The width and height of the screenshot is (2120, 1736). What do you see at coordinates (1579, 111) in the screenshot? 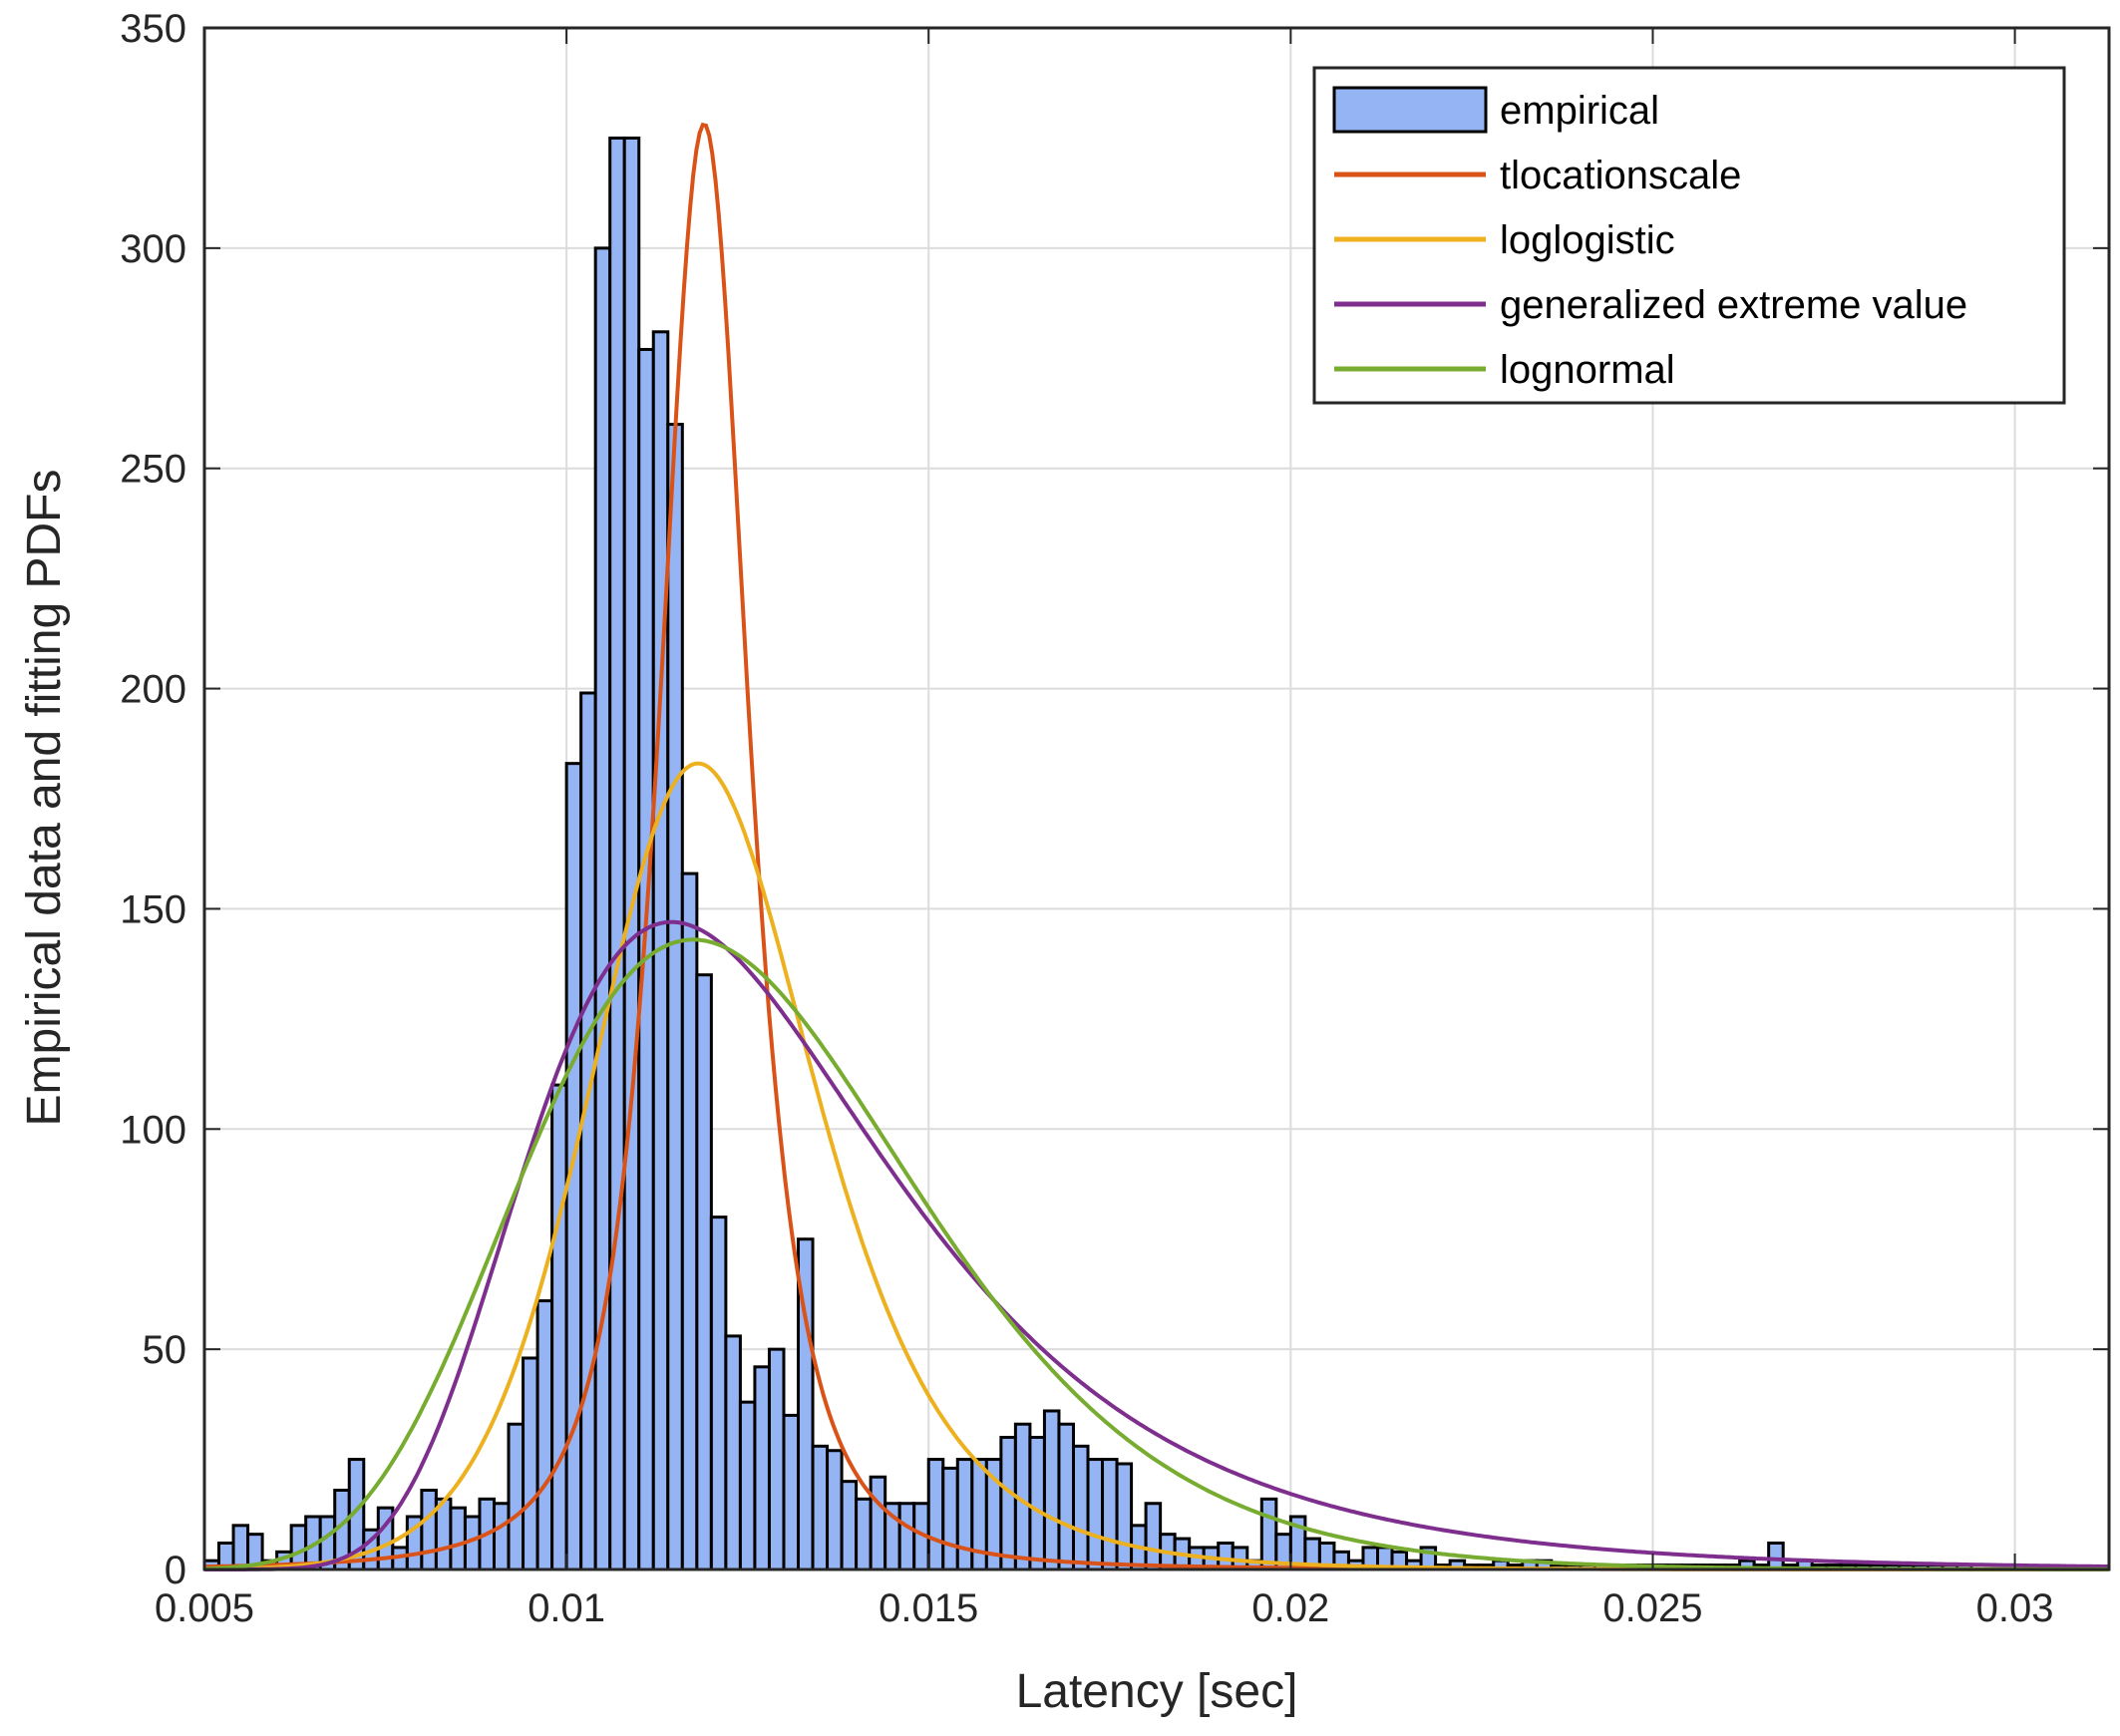
I see `legend-label: empirical` at bounding box center [1579, 111].